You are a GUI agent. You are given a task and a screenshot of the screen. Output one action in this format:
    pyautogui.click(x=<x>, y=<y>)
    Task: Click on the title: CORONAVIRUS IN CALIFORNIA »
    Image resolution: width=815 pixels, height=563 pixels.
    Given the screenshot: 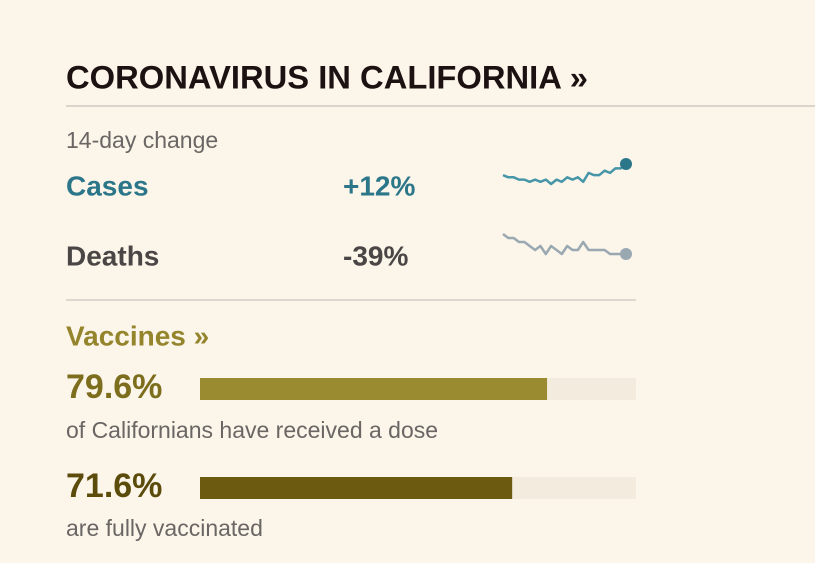 What is the action you would take?
    pyautogui.click(x=327, y=77)
    